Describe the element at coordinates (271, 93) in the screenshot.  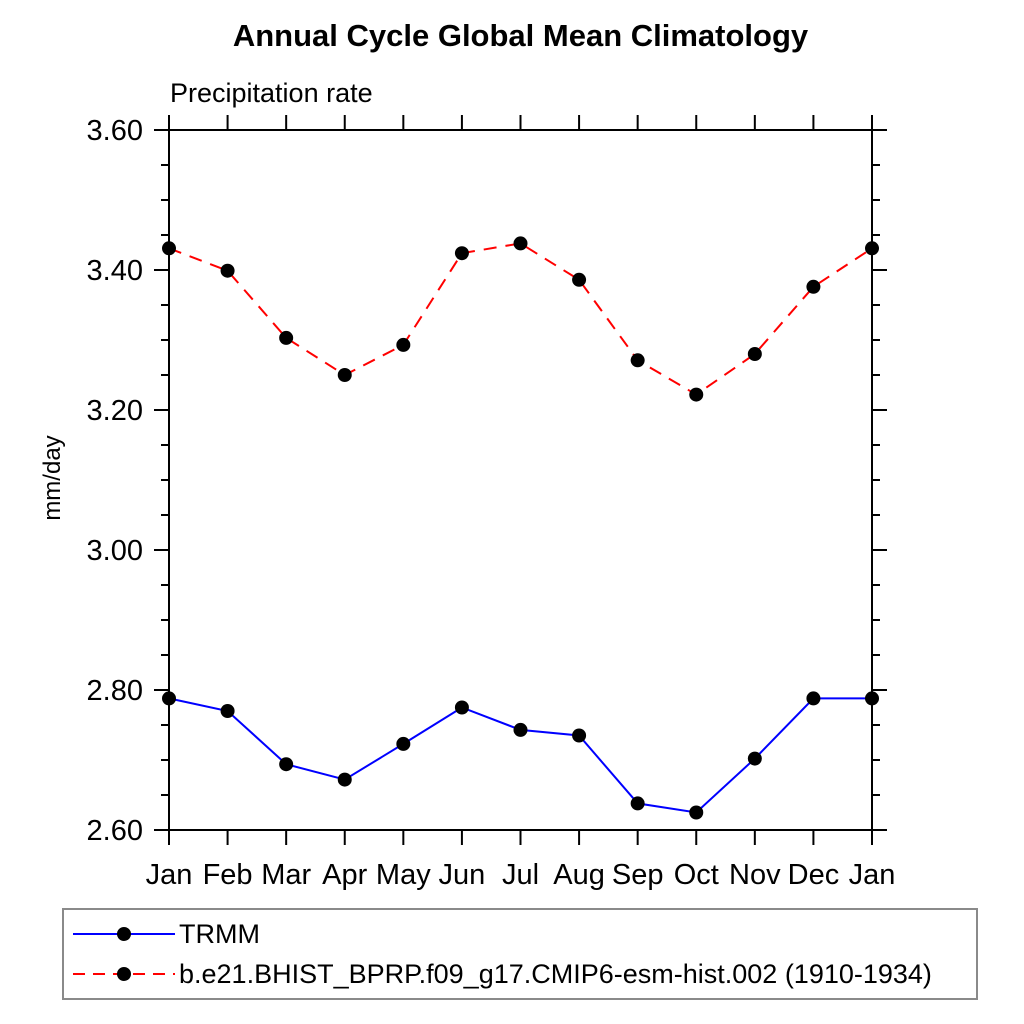
I see `chart-subtitle: Precipitation rate` at that location.